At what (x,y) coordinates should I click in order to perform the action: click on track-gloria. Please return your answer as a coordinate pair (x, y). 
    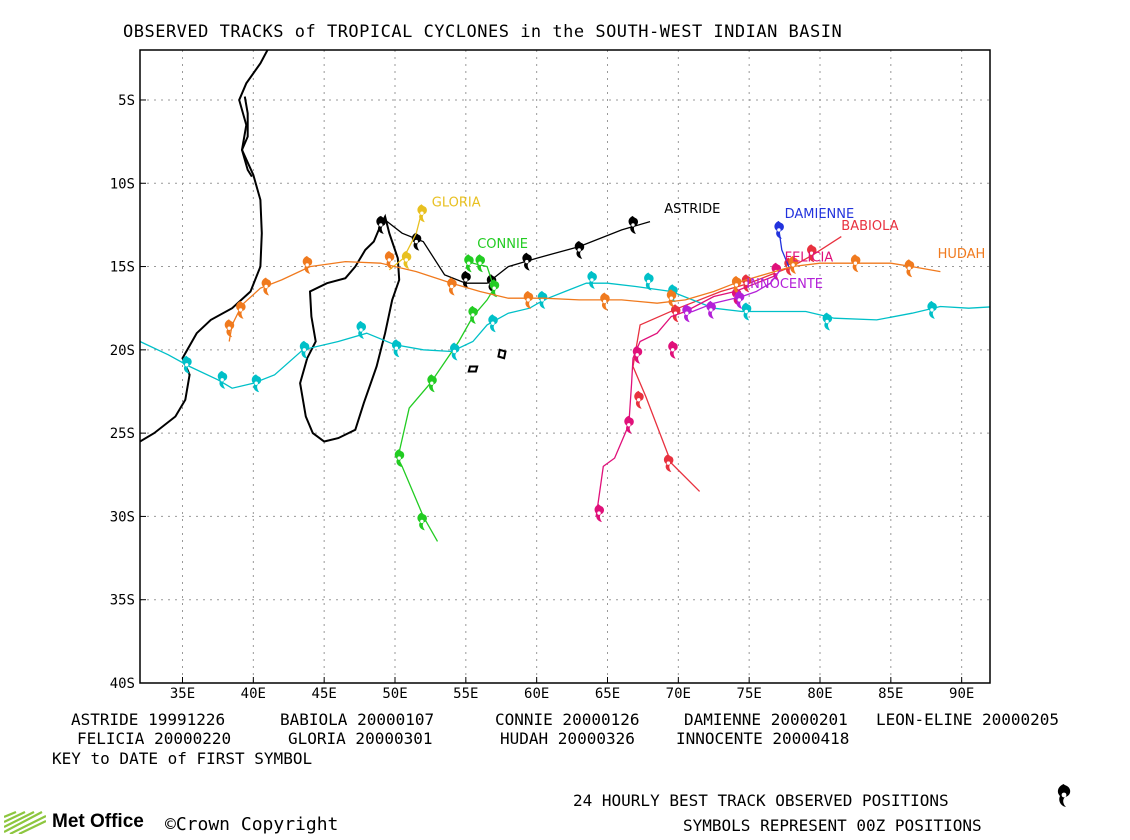
    Looking at the image, I should click on (407, 237).